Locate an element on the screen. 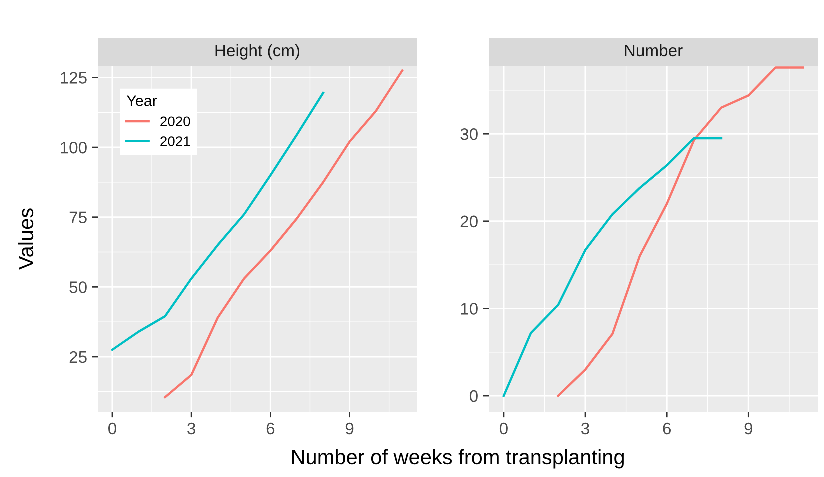  legend-label: 2020 is located at coordinates (175, 121).